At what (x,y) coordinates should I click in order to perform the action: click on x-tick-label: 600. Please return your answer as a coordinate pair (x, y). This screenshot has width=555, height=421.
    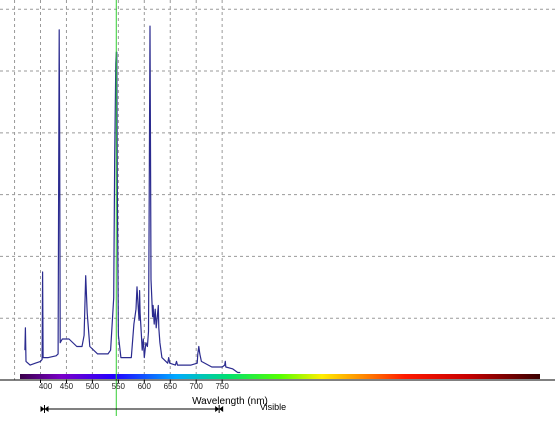
    Looking at the image, I should click on (145, 386).